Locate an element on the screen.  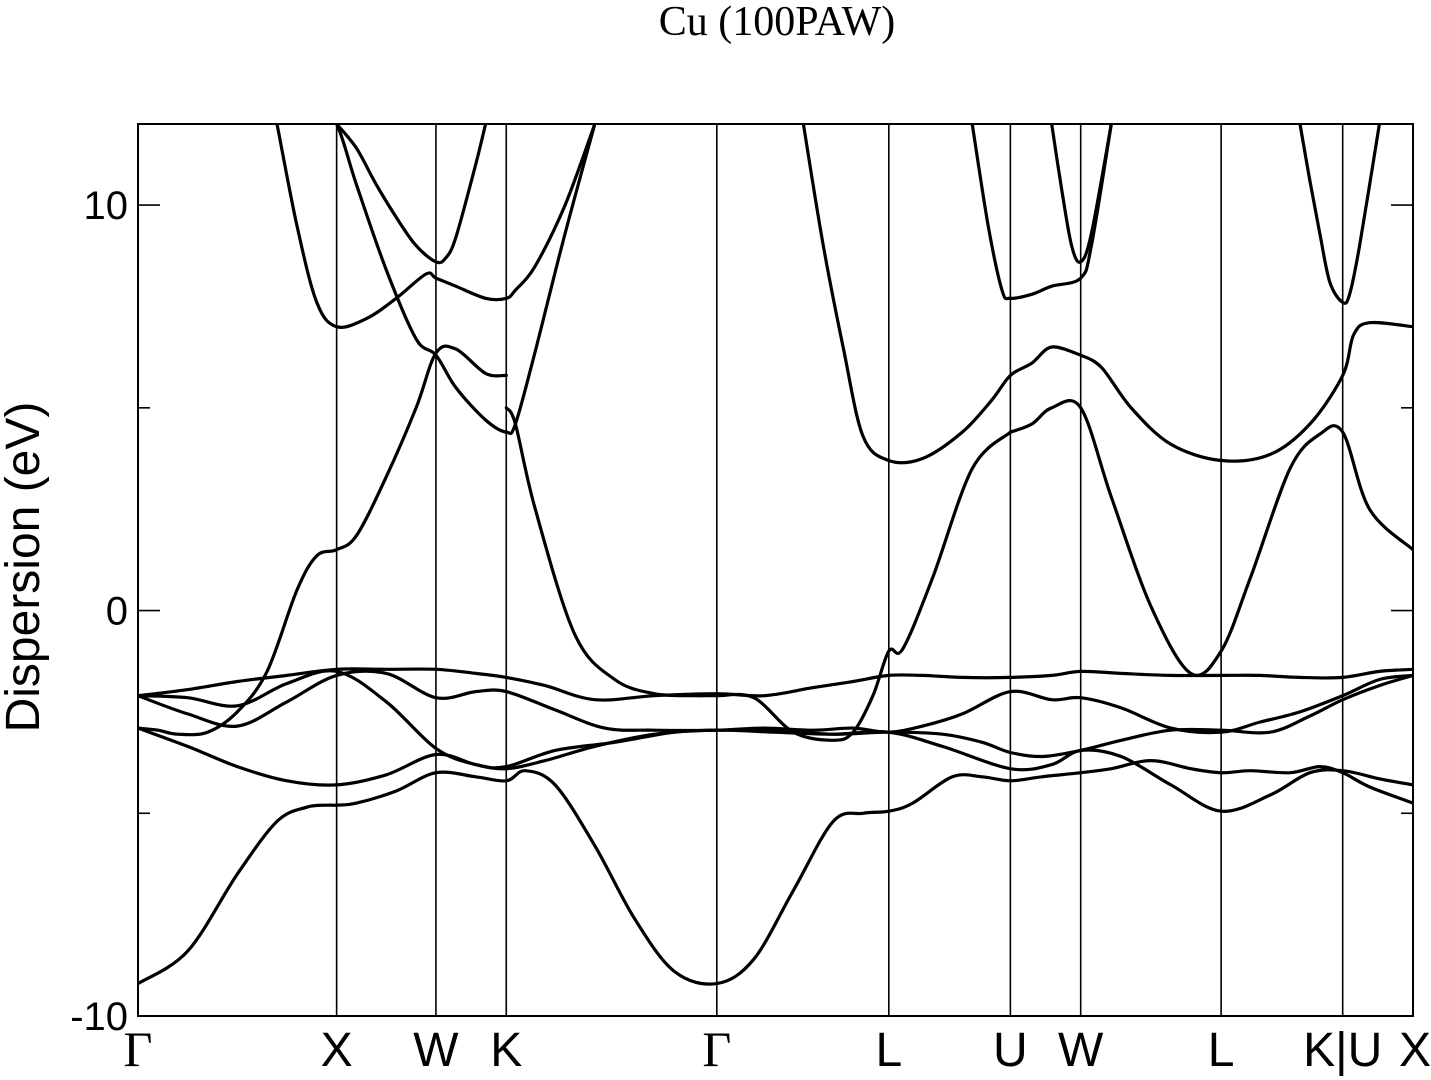
k-label-0: Γ is located at coordinates (138, 1049).